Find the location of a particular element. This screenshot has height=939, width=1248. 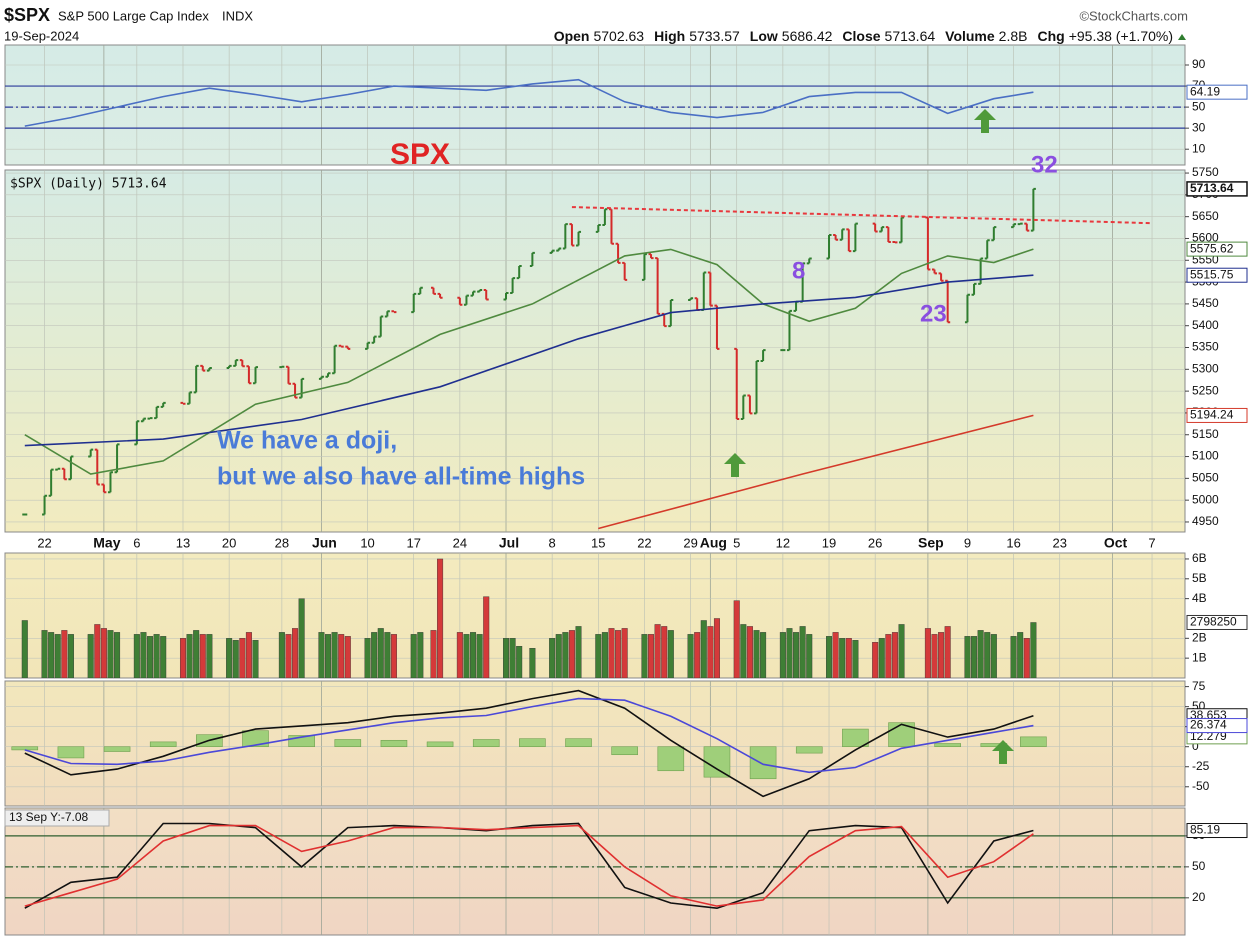

last-value-label: 5713.64 is located at coordinates (1212, 188).